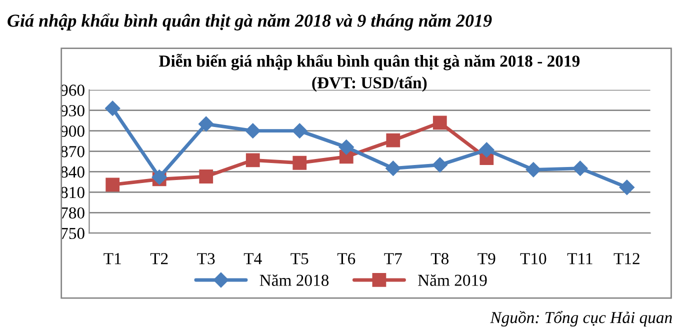  What do you see at coordinates (579, 258) in the screenshot?
I see `x-tick-label: T11` at bounding box center [579, 258].